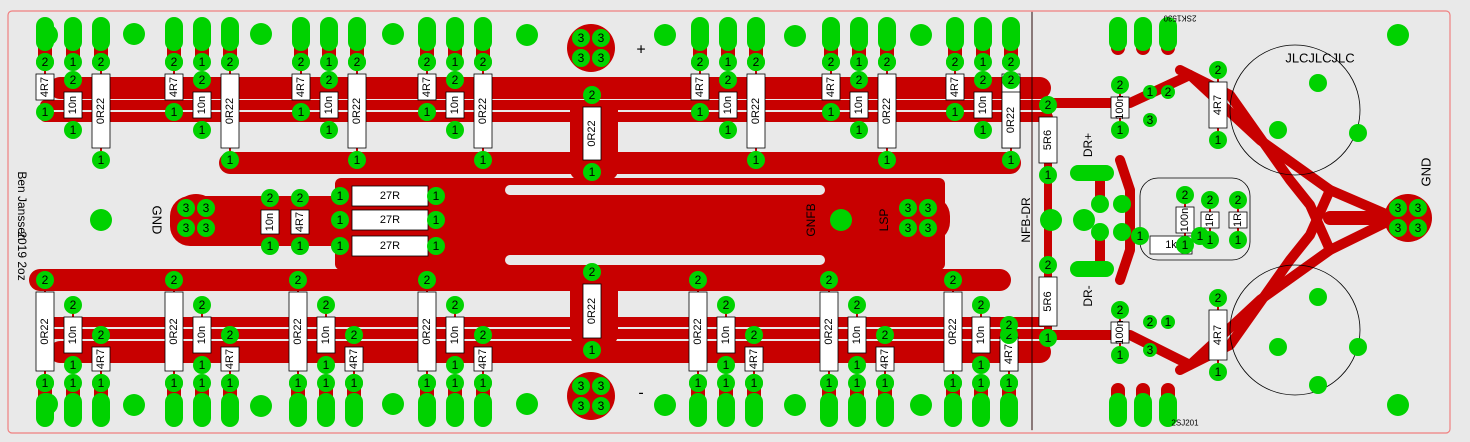 This screenshot has height=442, width=1470. What do you see at coordinates (591, 396) in the screenshot?
I see `terminal-minus` at bounding box center [591, 396].